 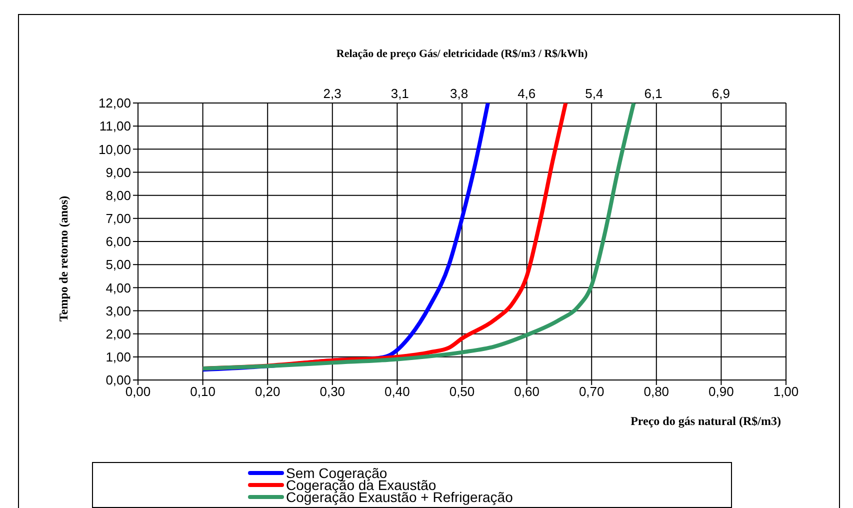 What do you see at coordinates (720, 93) in the screenshot?
I see `x2-tick-label: 6,9` at bounding box center [720, 93].